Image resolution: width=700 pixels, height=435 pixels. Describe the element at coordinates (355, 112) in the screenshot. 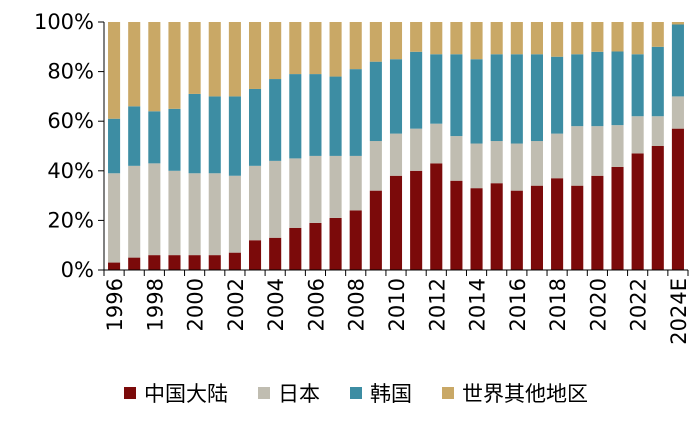

I see `bar-segment-2008-s2` at that location.